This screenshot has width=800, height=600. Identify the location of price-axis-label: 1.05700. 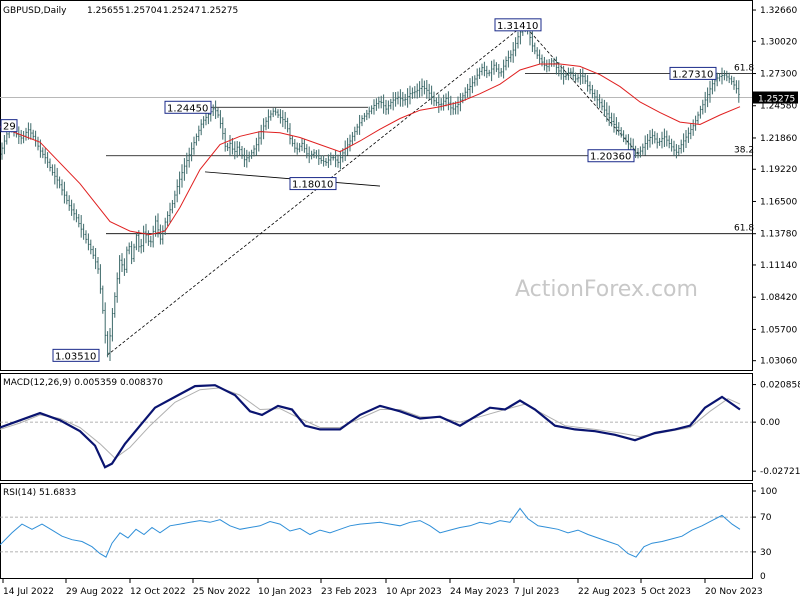
(778, 330).